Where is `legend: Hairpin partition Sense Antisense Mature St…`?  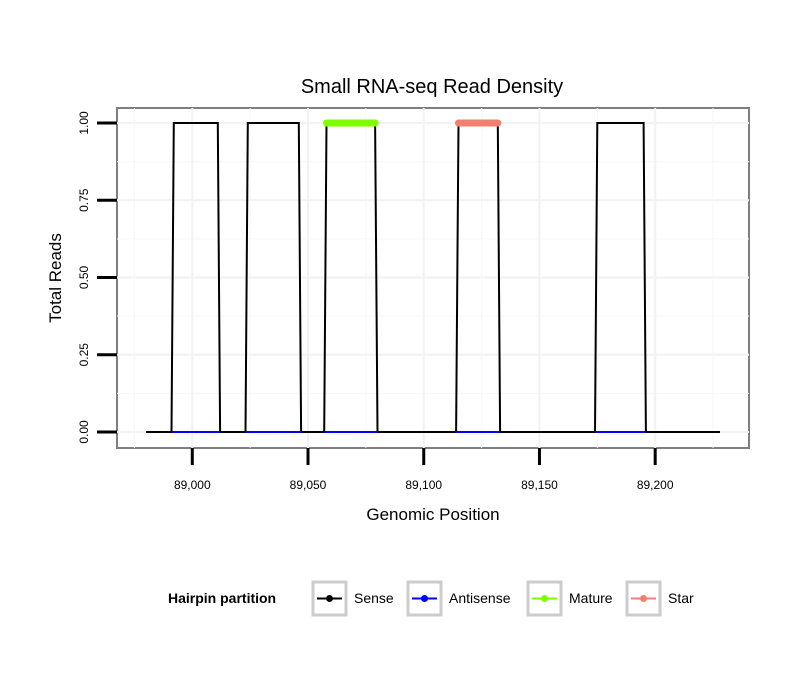 legend: Hairpin partition Sense Antisense Mature St… is located at coordinates (431, 598).